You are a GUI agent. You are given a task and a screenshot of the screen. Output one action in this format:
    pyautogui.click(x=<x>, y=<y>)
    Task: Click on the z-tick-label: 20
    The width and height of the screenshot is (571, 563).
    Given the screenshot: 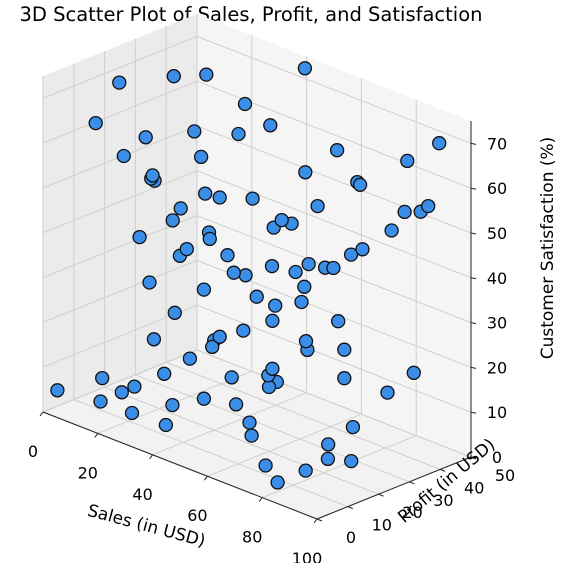 What is the action you would take?
    pyautogui.click(x=497, y=367)
    